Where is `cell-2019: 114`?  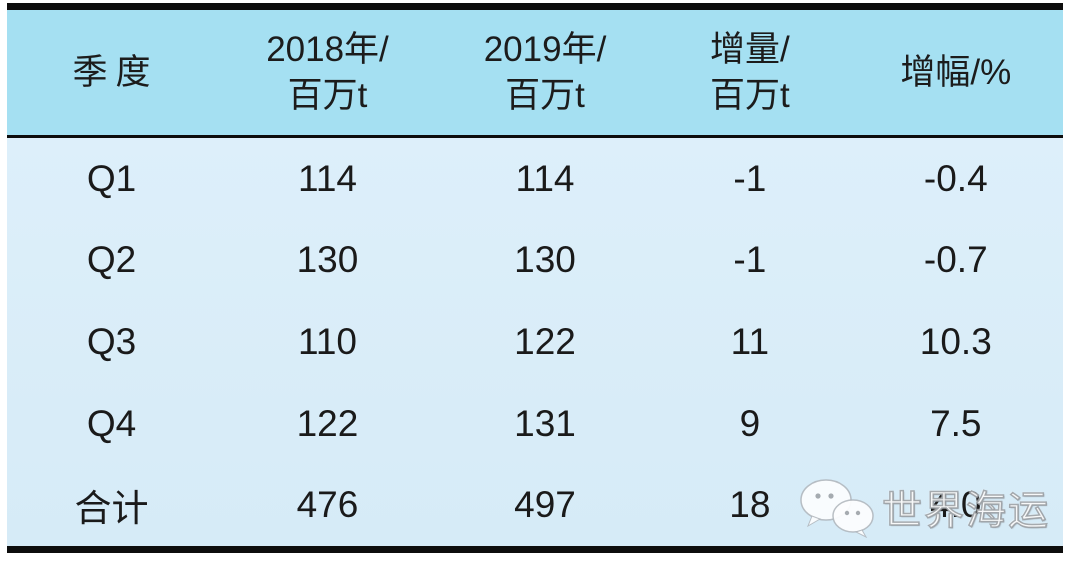 cell-2019: 114 is located at coordinates (545, 178).